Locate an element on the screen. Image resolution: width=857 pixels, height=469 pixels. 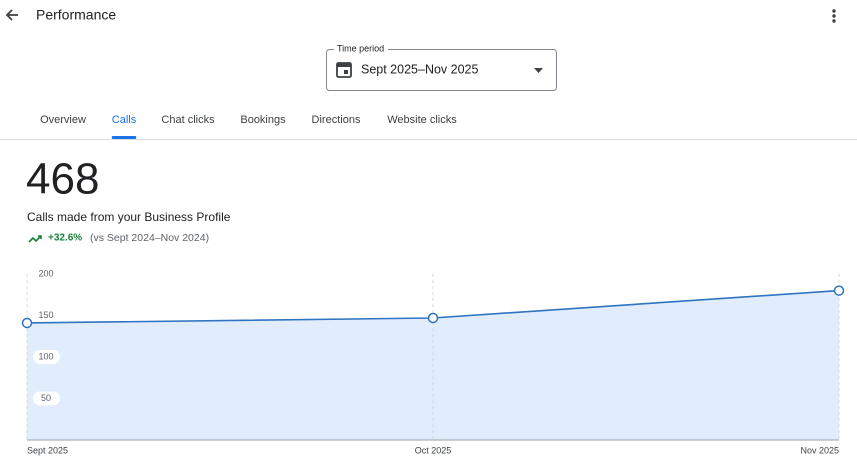
tab-label: Website clicks is located at coordinates (422, 120).